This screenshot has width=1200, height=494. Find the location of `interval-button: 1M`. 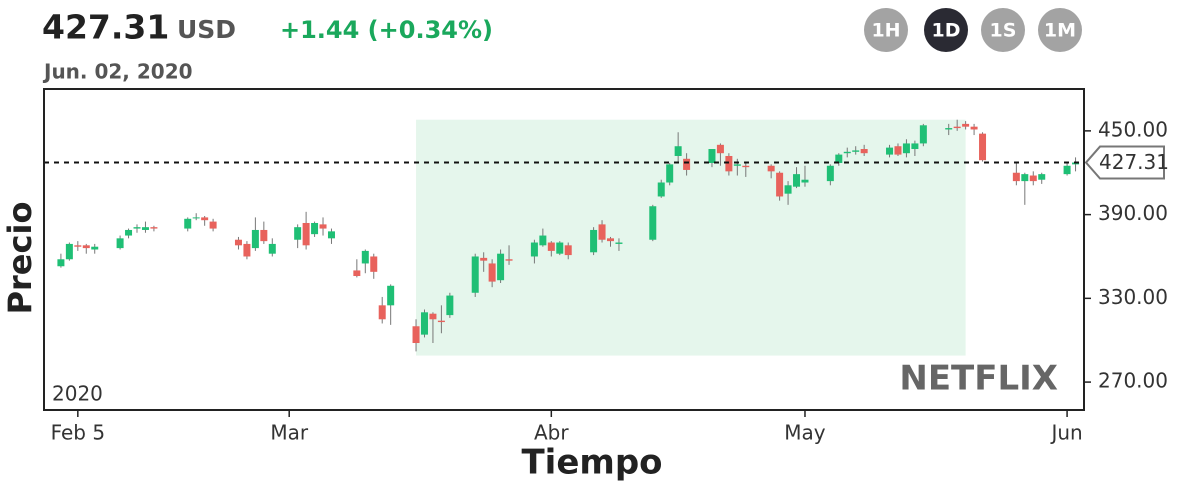

interval-button: 1M is located at coordinates (1060, 30).